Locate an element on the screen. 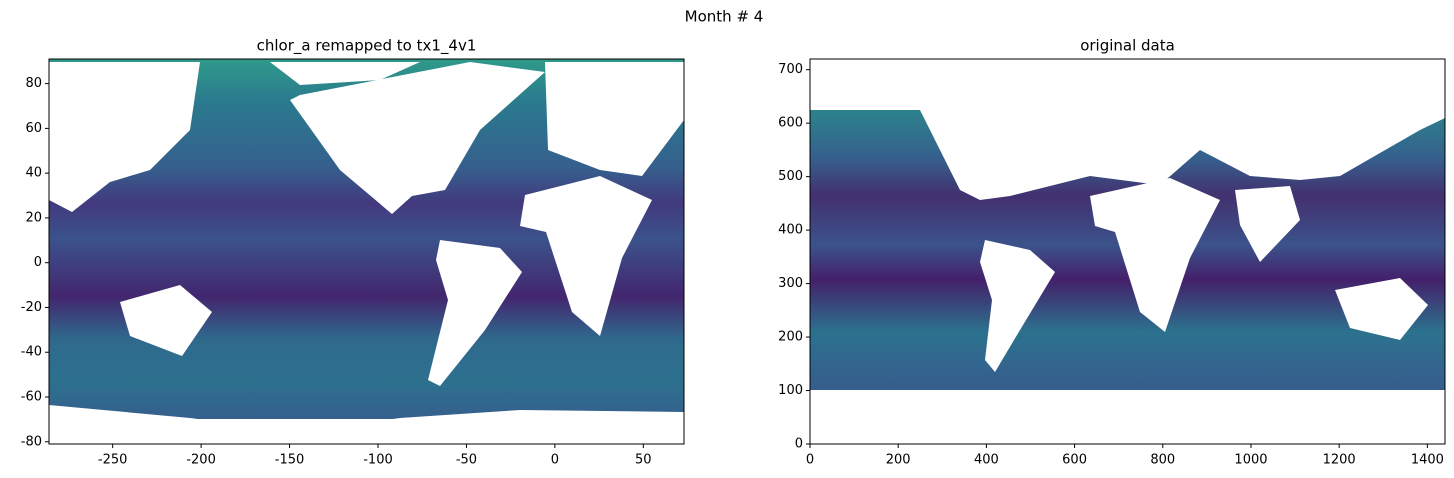 This screenshot has width=1454, height=478. x-tick-label: 50 is located at coordinates (643, 460).